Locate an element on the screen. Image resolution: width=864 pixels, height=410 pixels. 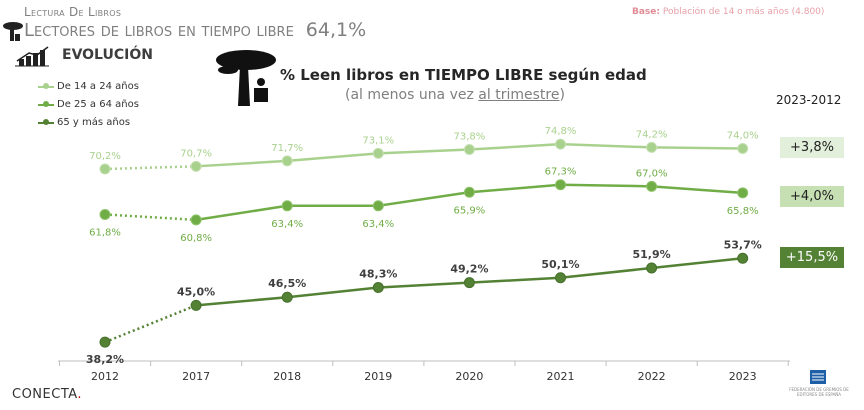
chart-title: % Leen libros en TIEMPO LIBRE según edad is located at coordinates (463, 75).